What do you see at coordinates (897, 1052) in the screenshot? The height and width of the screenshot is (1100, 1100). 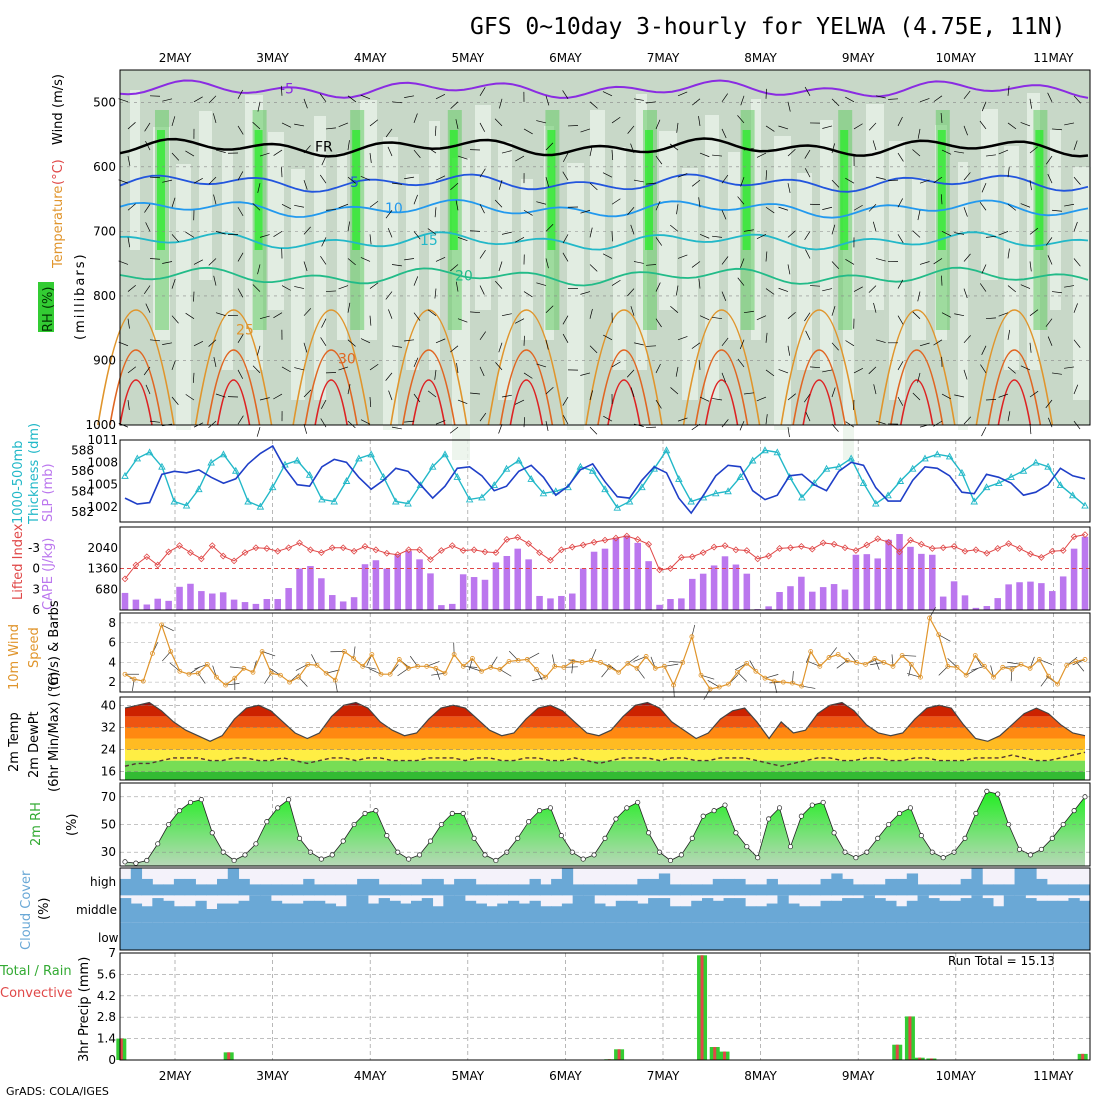 I see `precip-convective-bar` at bounding box center [897, 1052].